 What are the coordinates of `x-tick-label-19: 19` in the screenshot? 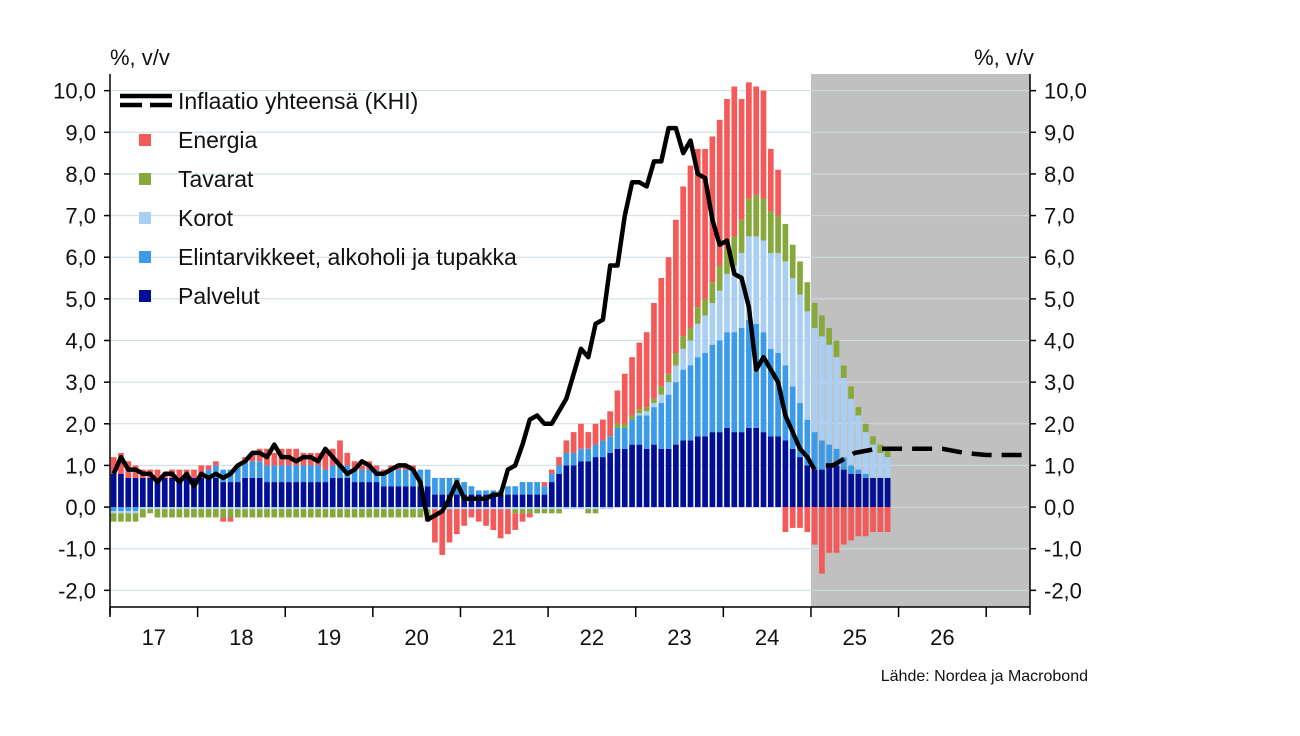 It's located at (329, 637).